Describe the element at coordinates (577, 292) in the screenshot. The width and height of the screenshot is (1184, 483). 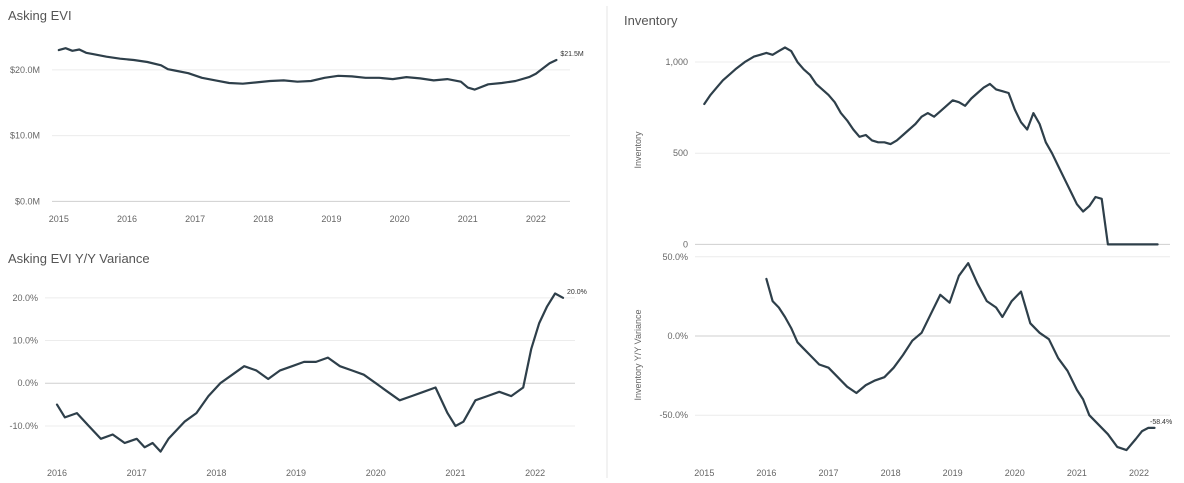
I see `end-value-label: 20.0%` at that location.